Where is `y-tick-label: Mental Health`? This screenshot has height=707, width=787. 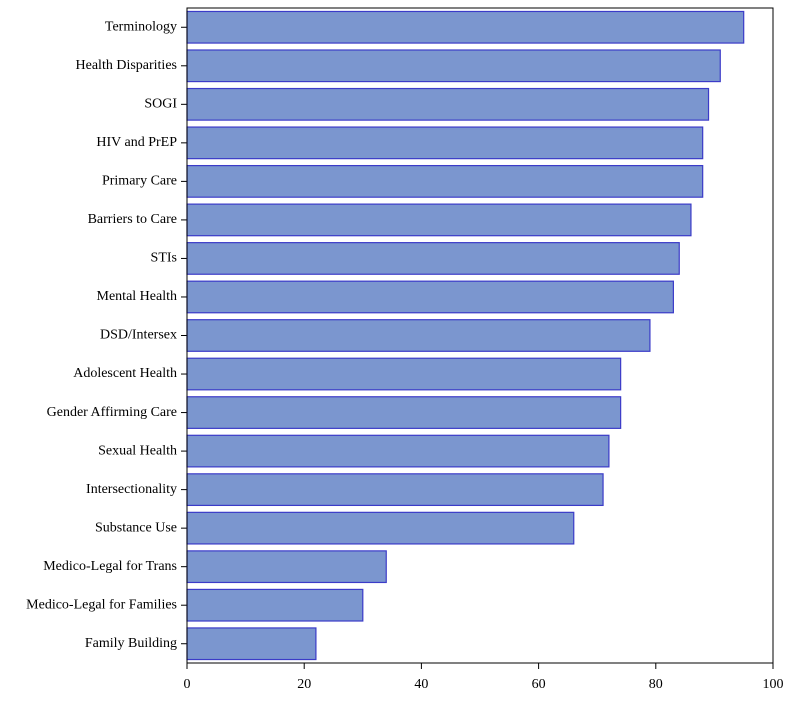
y-tick-label: Mental Health is located at coordinates (137, 296).